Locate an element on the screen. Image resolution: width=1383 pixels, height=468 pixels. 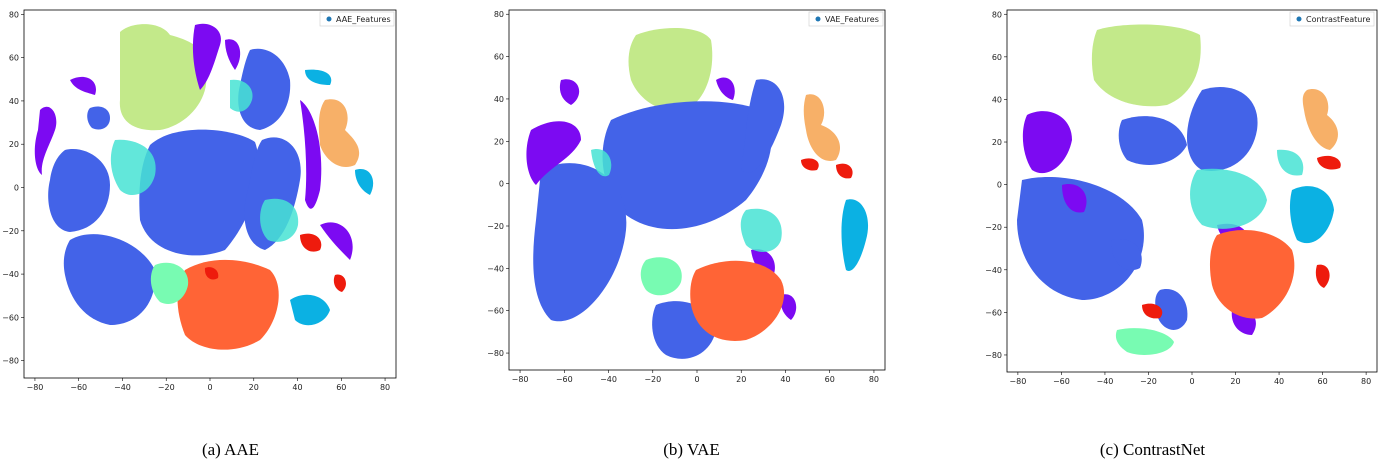
legend: AAE_Features is located at coordinates (357, 19).